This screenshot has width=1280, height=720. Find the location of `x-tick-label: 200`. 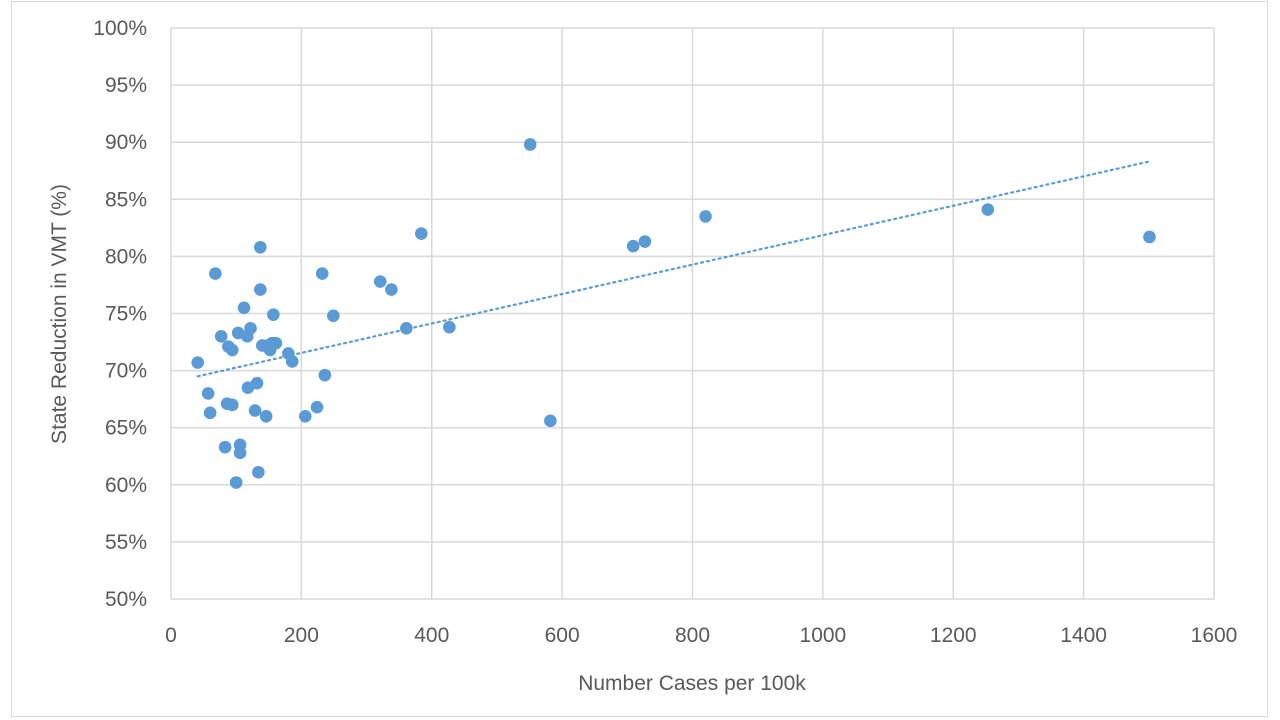

x-tick-label: 200 is located at coordinates (301, 635).